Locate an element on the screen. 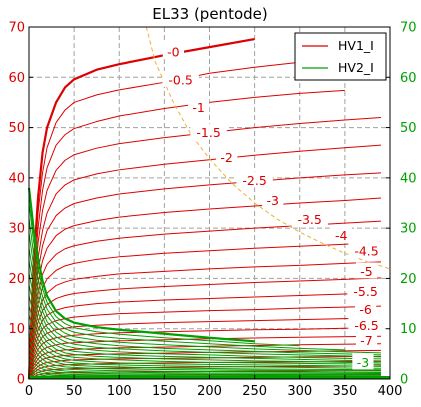 The height and width of the screenshot is (407, 421). curve-label: -2 is located at coordinates (226, 157).